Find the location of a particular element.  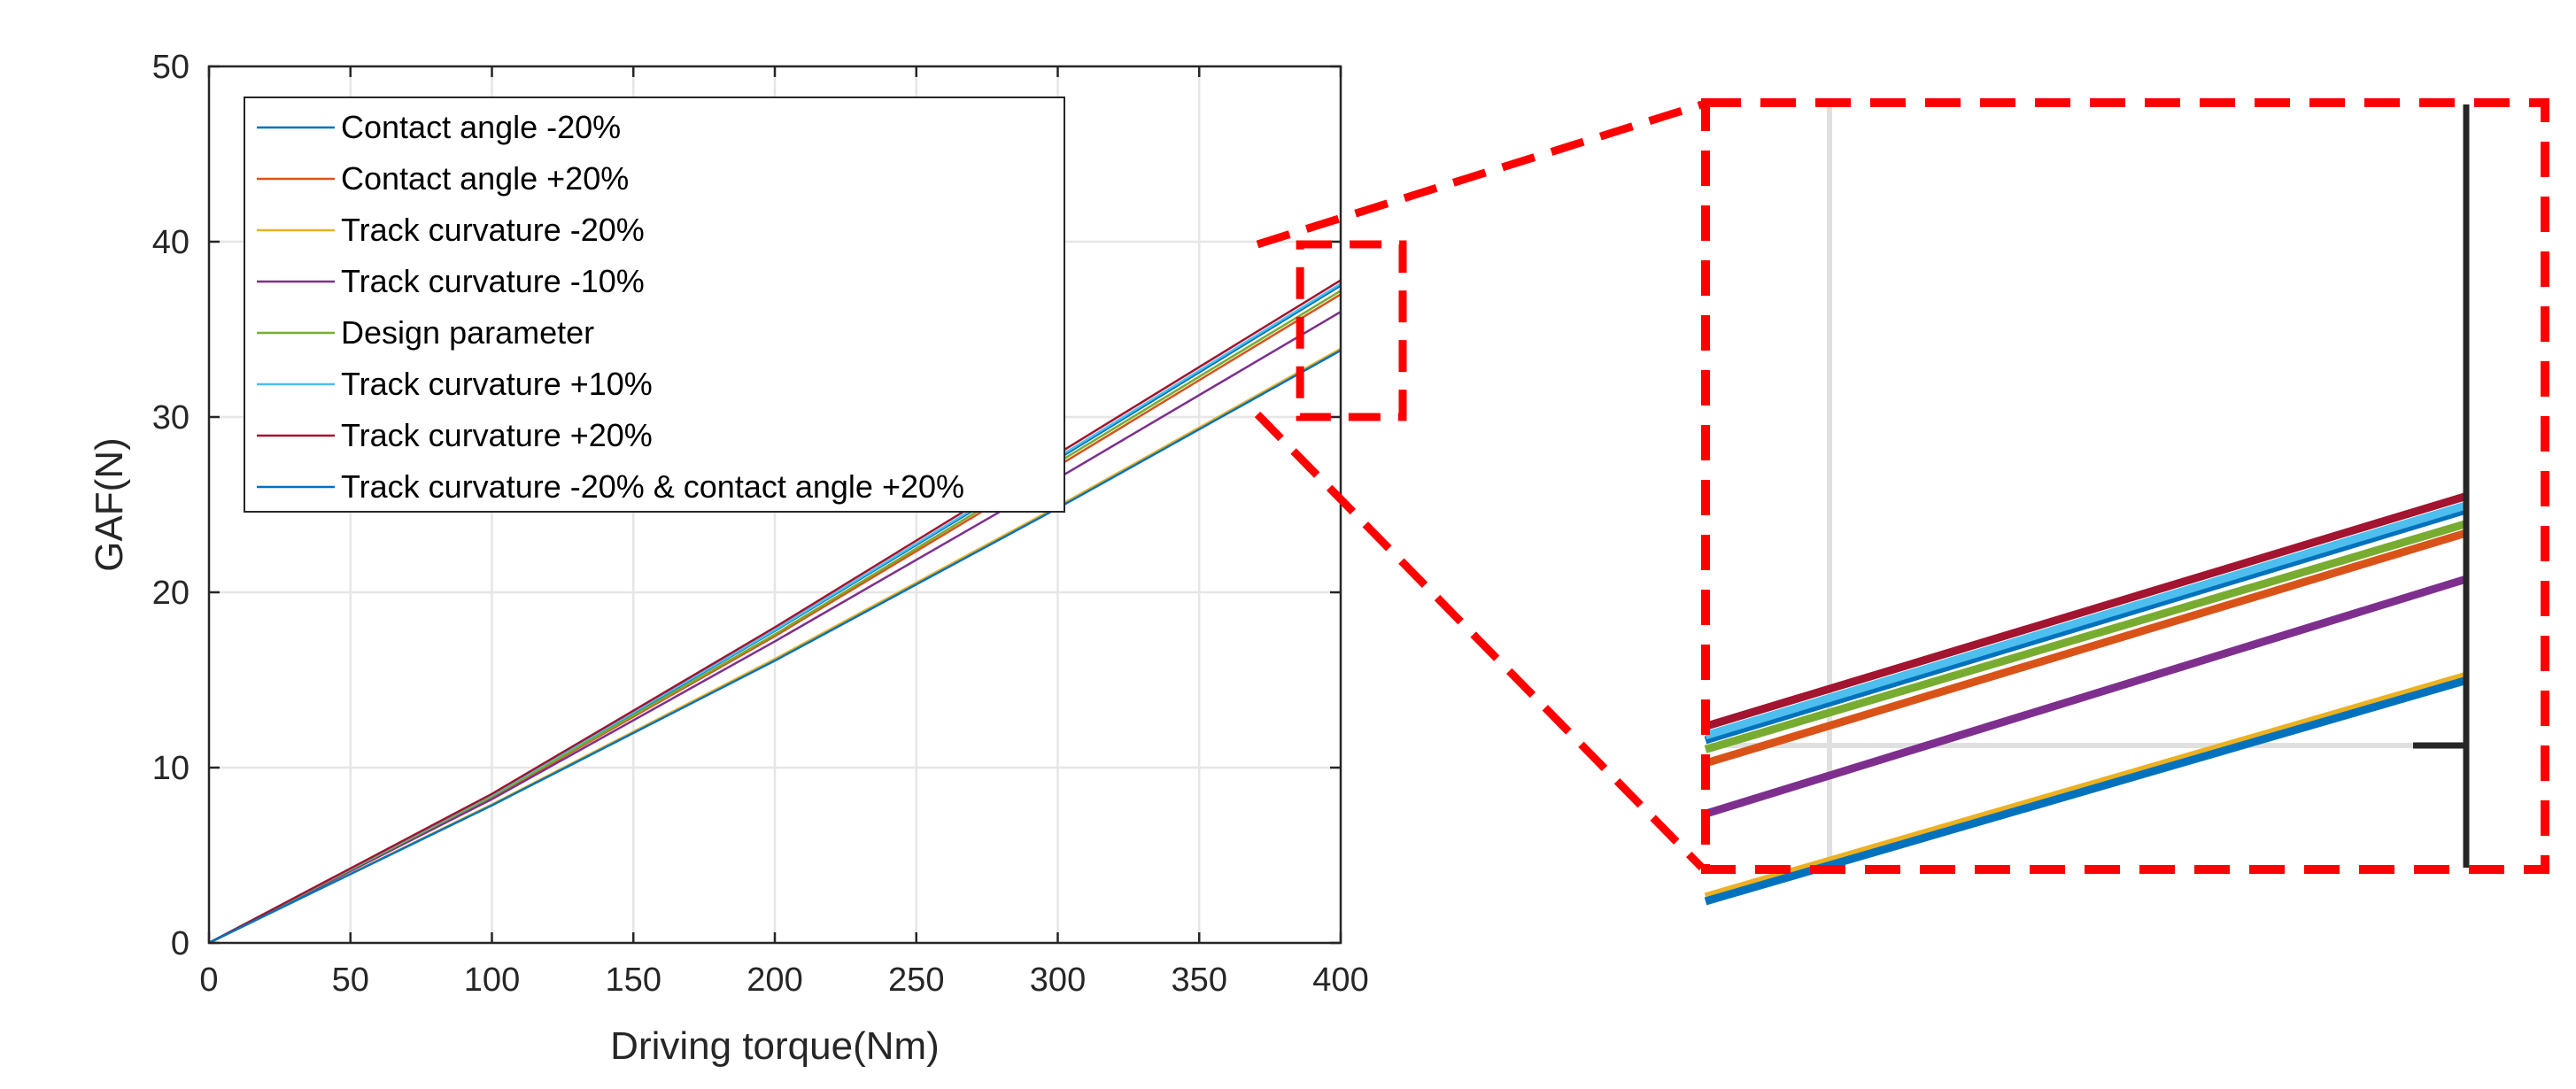

inset-series-lines is located at coordinates (2086, 699).